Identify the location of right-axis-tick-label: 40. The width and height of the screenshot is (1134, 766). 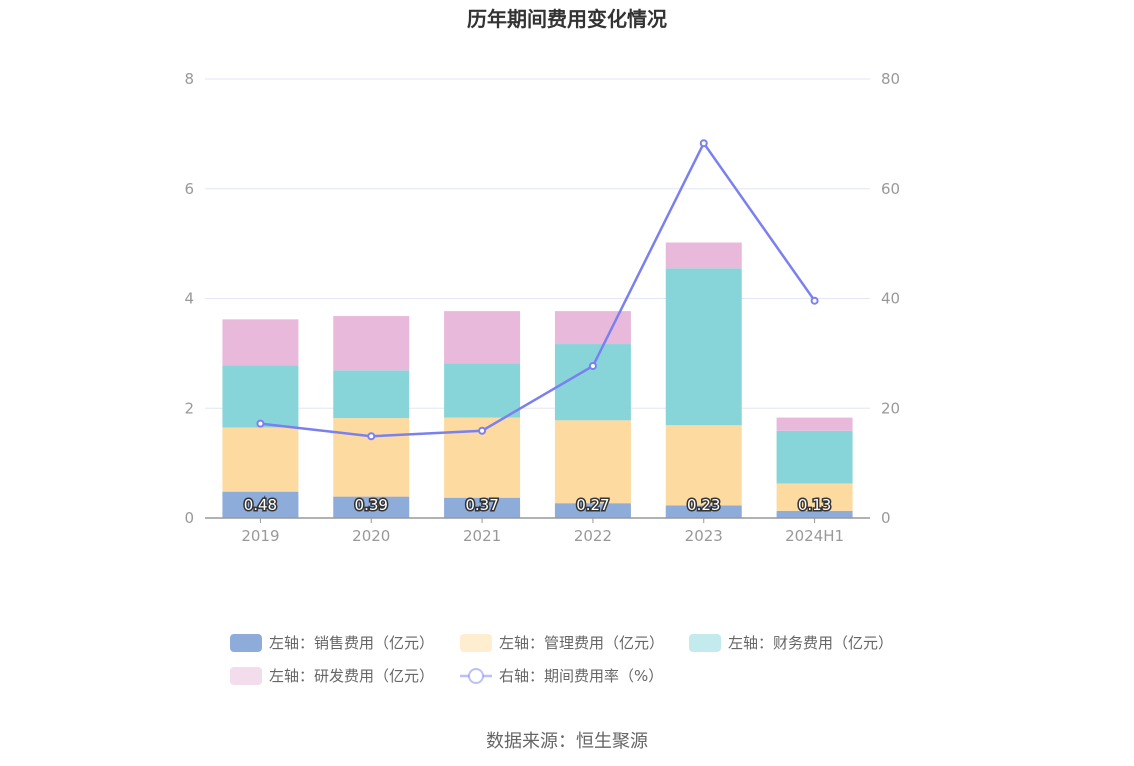
(890, 299).